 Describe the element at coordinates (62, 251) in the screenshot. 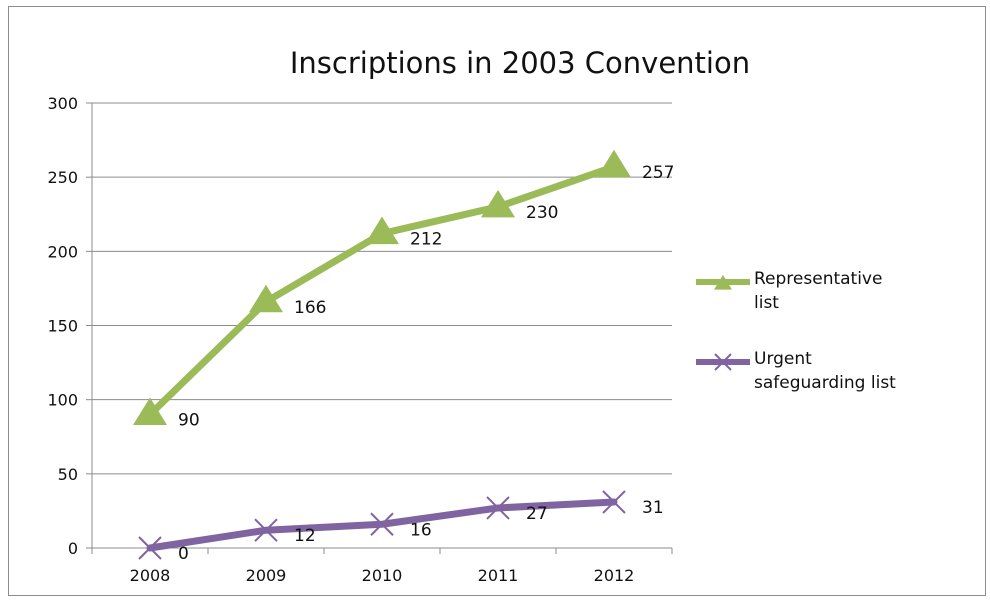

I see `y-tick-label-200: 200` at that location.